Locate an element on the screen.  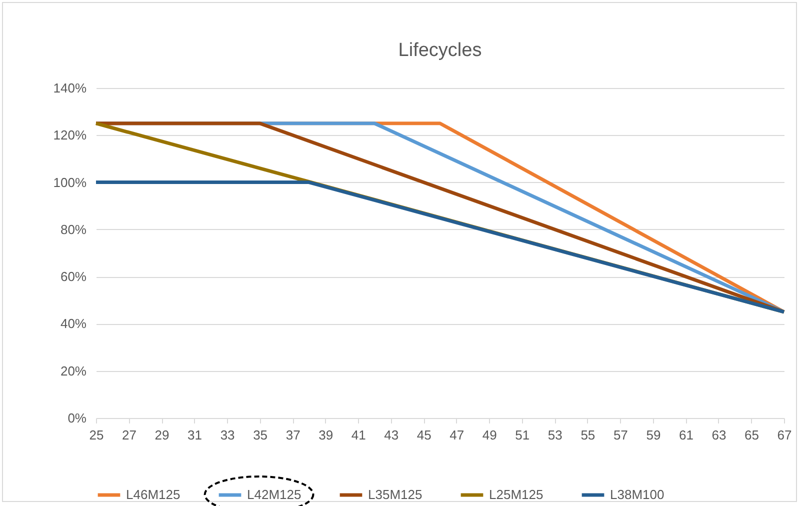
legend-label: L46M125 is located at coordinates (153, 494).